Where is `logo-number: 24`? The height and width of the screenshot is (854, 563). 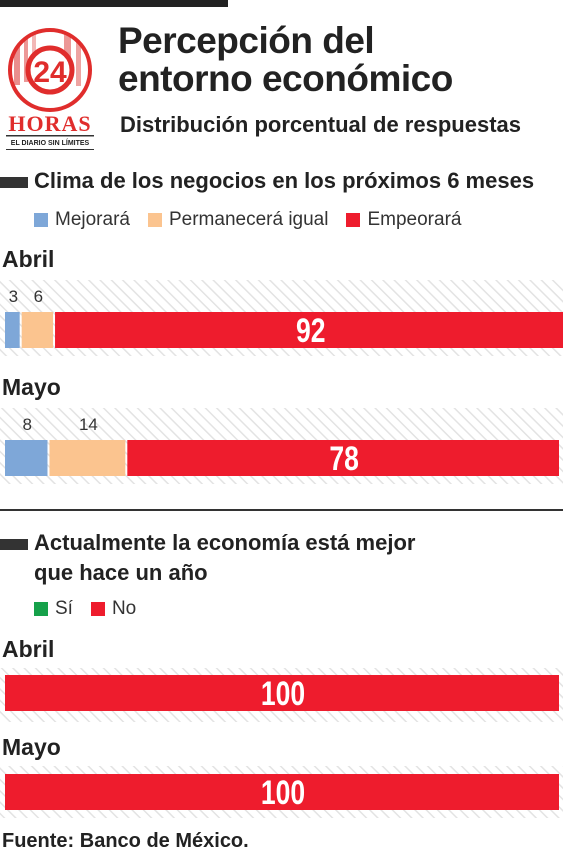
logo-number: 24 is located at coordinates (50, 72).